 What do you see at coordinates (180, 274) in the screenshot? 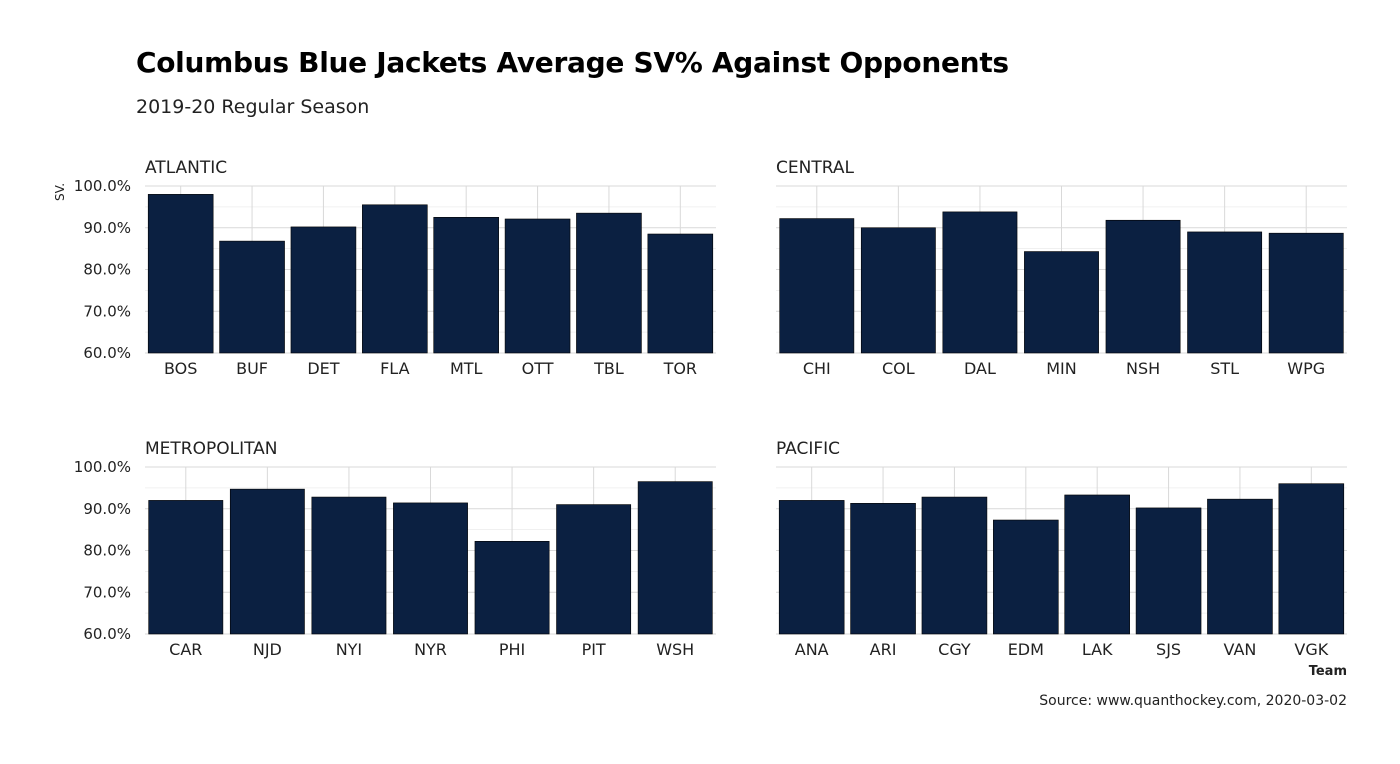
I see `bar-bos` at bounding box center [180, 274].